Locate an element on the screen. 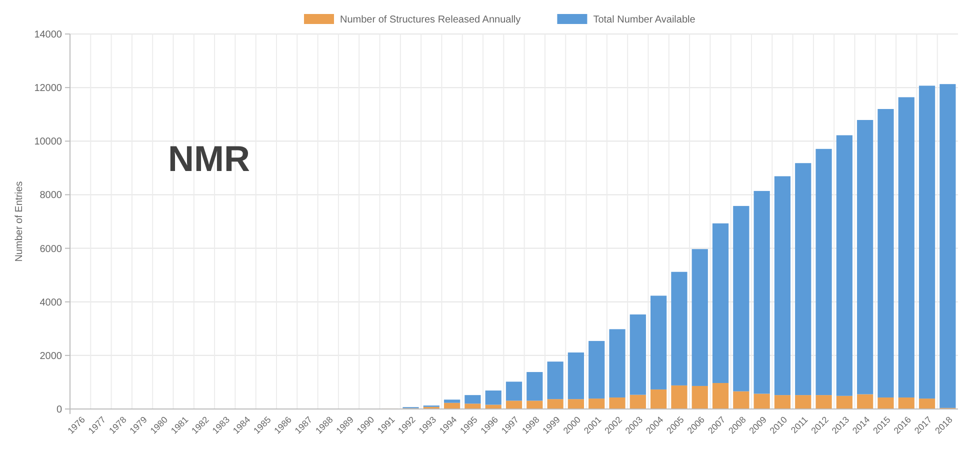 Image resolution: width=974 pixels, height=461 pixels. y-tick-label: 10000 is located at coordinates (48, 142).